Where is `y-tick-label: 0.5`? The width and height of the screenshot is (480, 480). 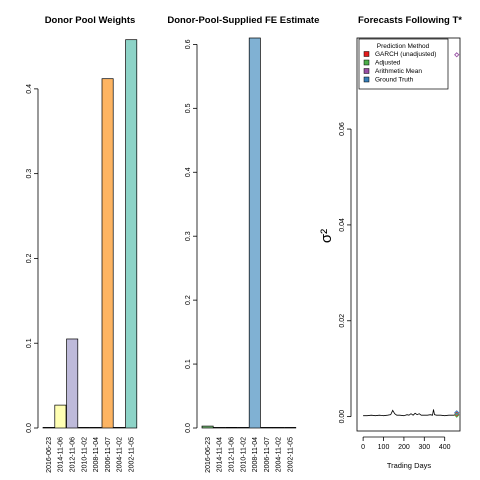 y-tick-label: 0.5 is located at coordinates (188, 108).